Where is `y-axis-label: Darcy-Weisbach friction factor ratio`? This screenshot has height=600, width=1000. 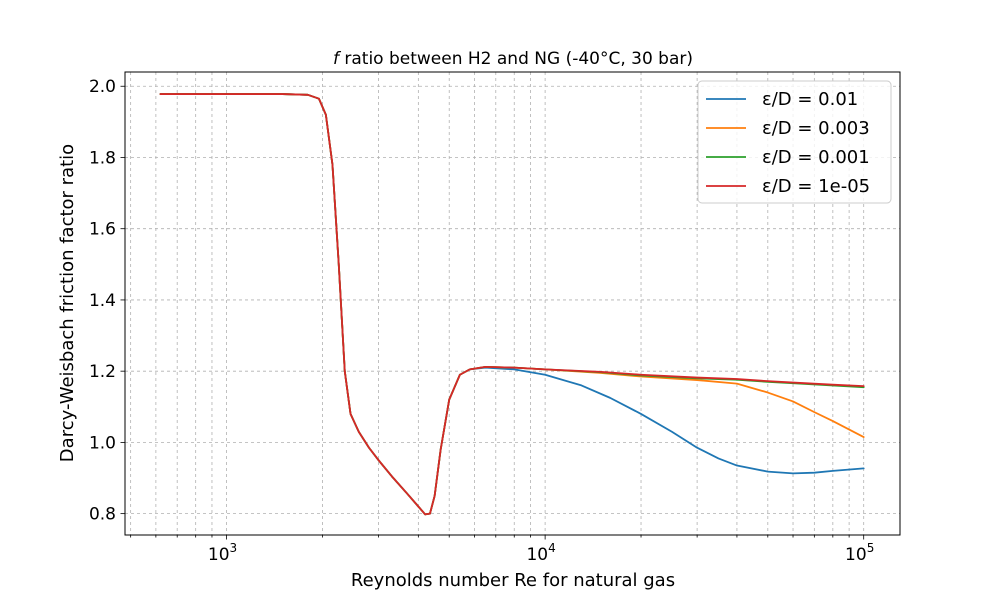 y-axis-label: Darcy-Weisbach friction factor ratio is located at coordinates (67, 303).